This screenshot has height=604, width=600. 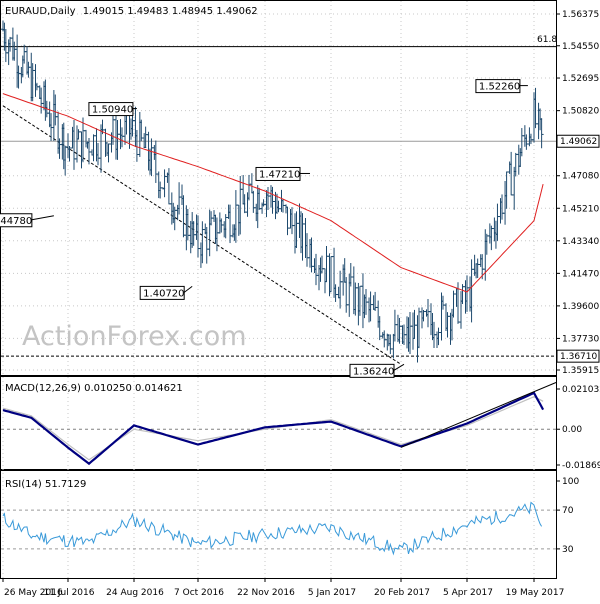 I want to click on fib-label: 61.8, so click(x=547, y=40).